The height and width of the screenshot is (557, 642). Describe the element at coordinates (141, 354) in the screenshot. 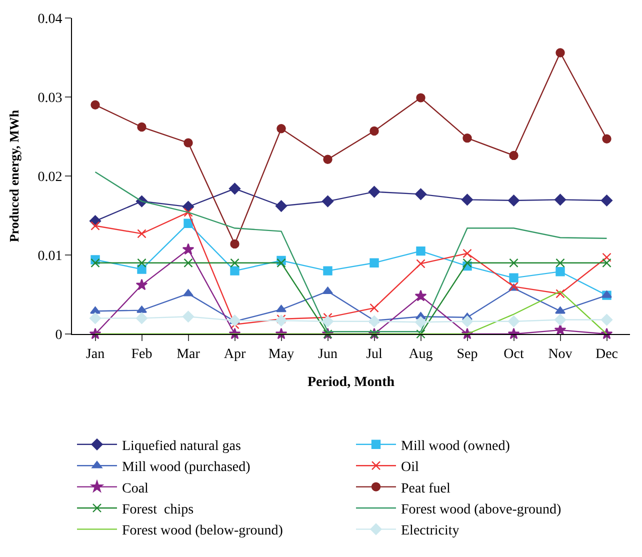

I see `x-tick-label: Feb` at that location.